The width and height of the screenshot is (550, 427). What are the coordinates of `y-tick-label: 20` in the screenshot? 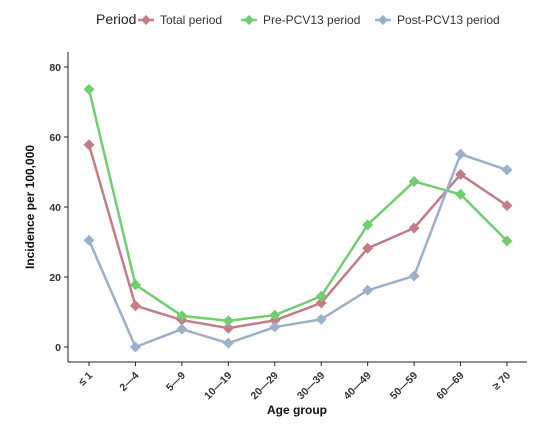 It's located at (55, 278).